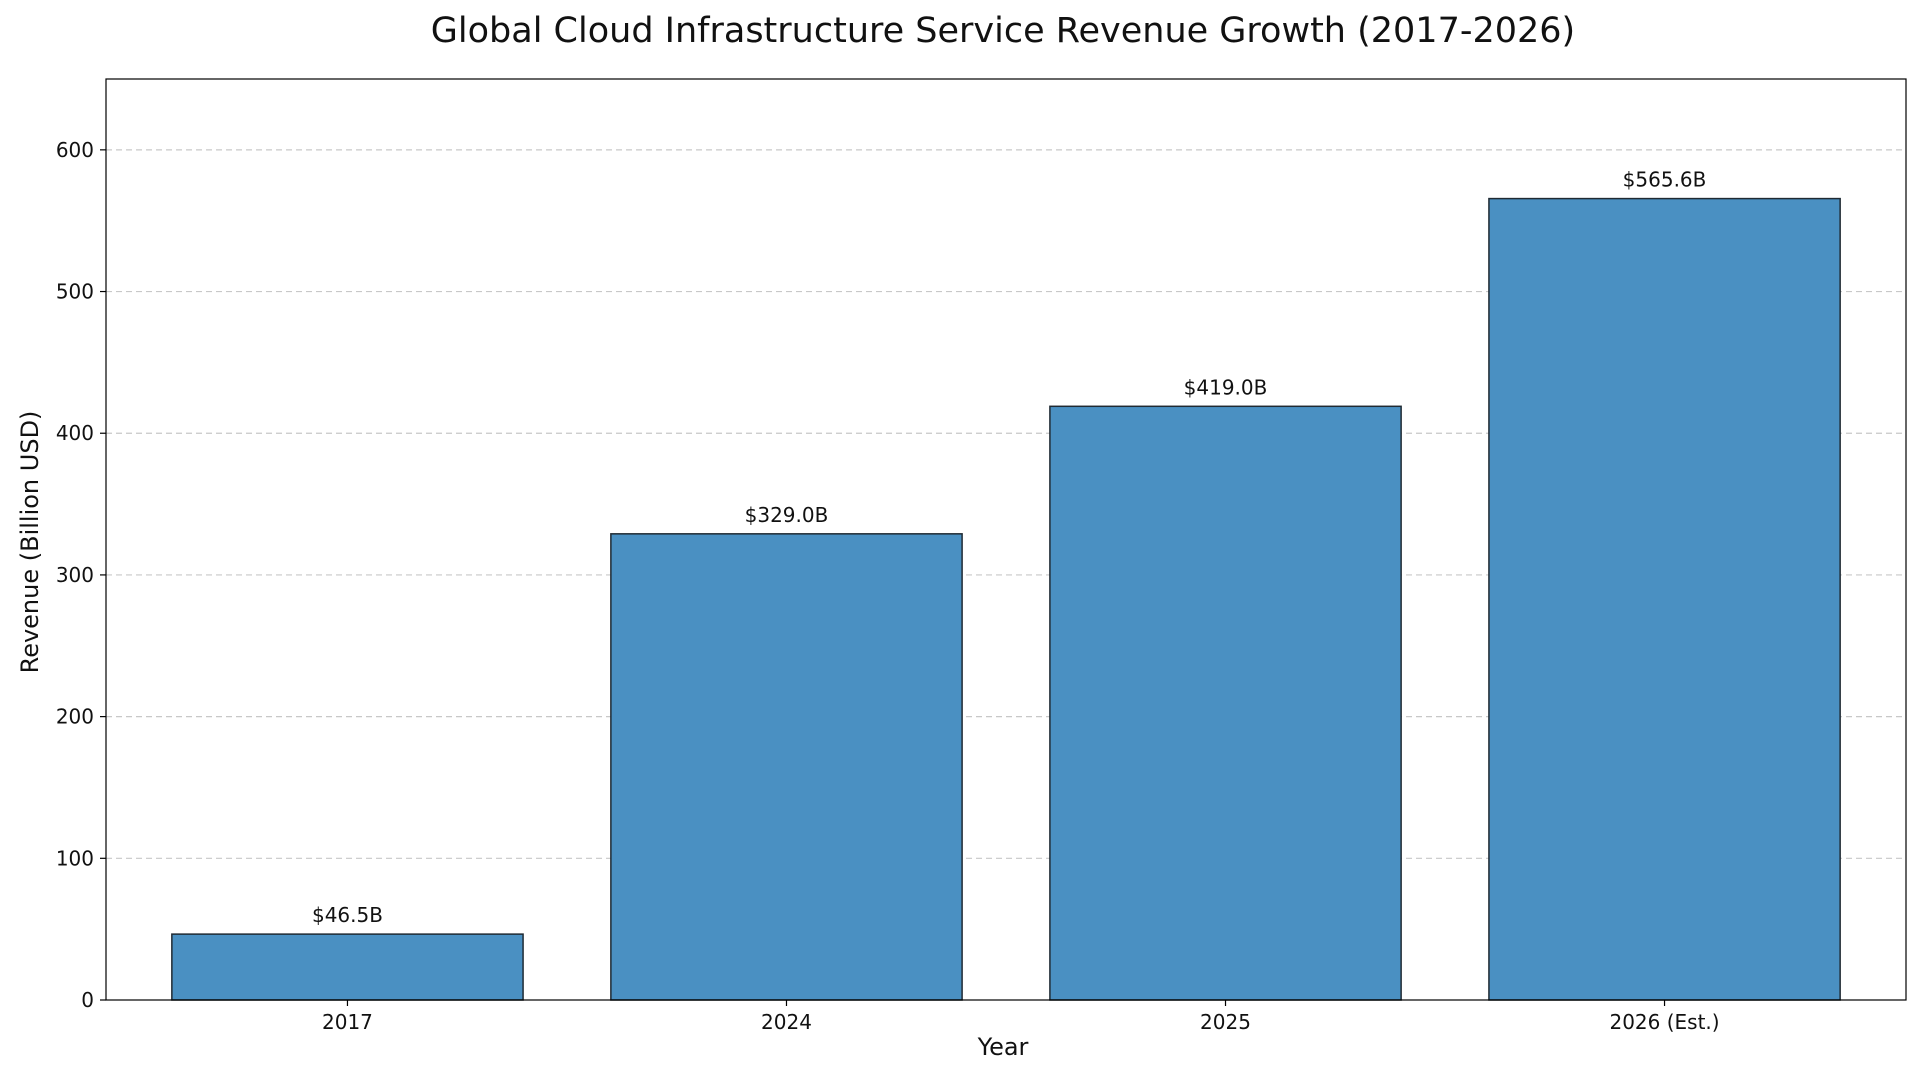 This screenshot has height=1080, width=1920. Describe the element at coordinates (75, 575) in the screenshot. I see `y-tick-label: 300` at that location.